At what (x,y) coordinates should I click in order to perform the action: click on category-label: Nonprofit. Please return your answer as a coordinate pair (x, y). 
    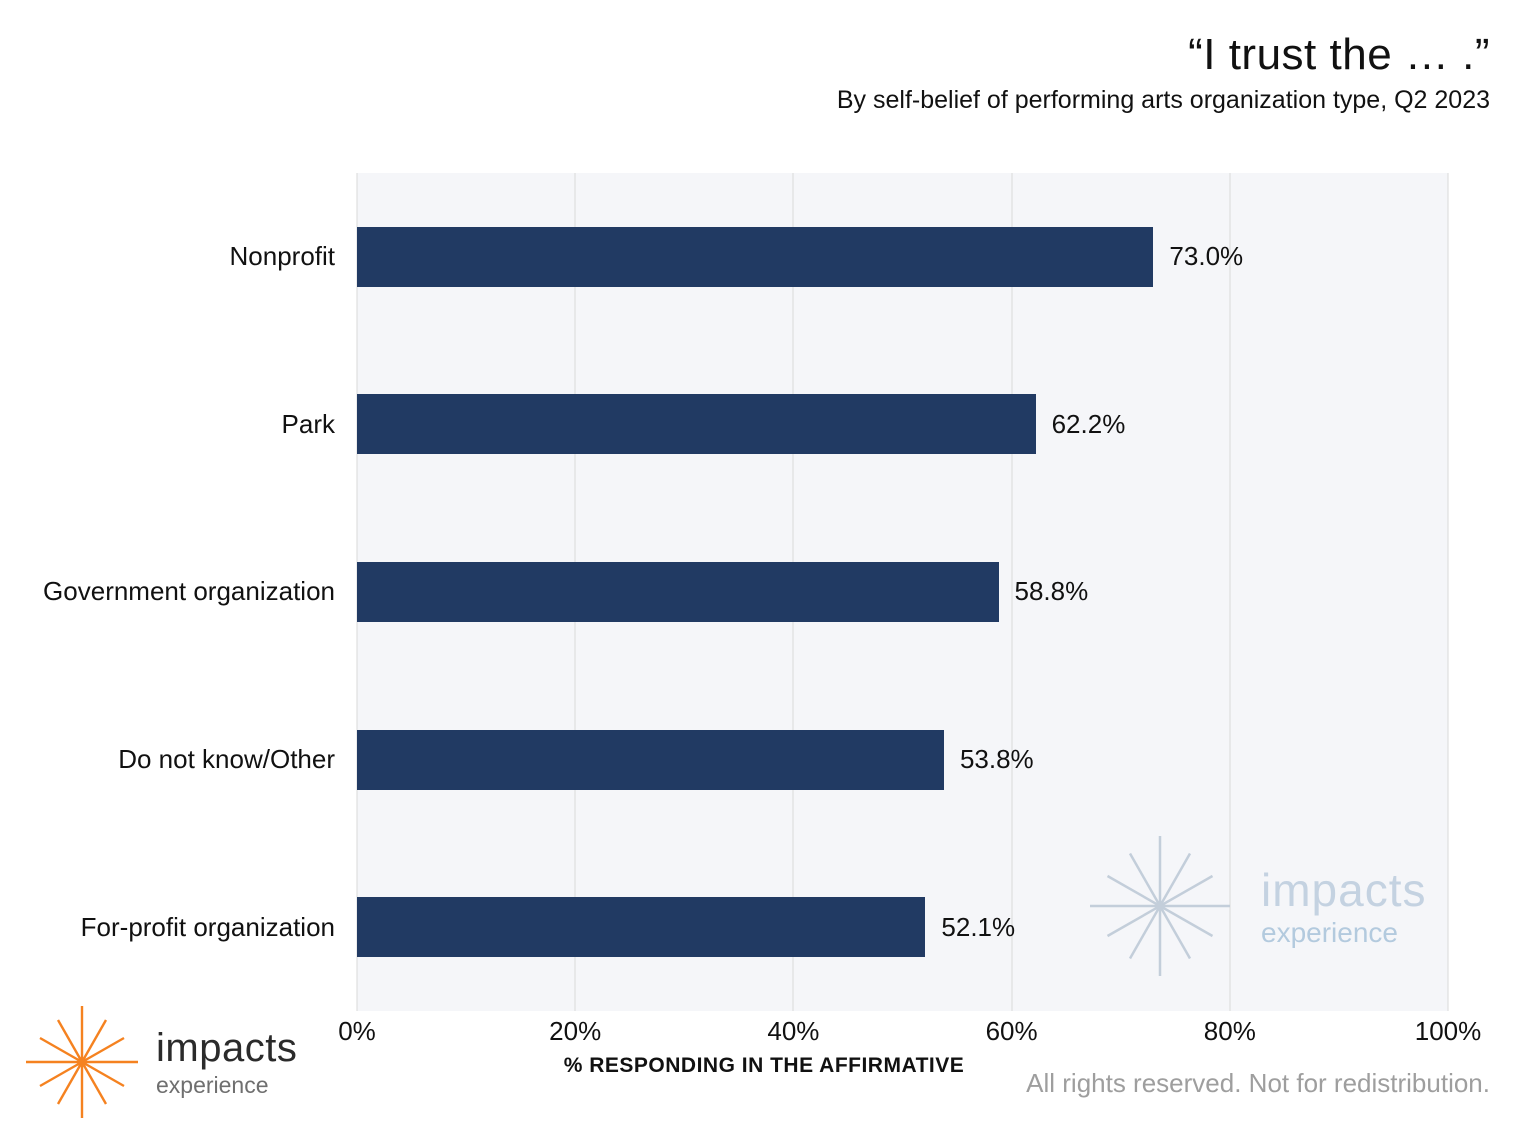
    Looking at the image, I should click on (282, 256).